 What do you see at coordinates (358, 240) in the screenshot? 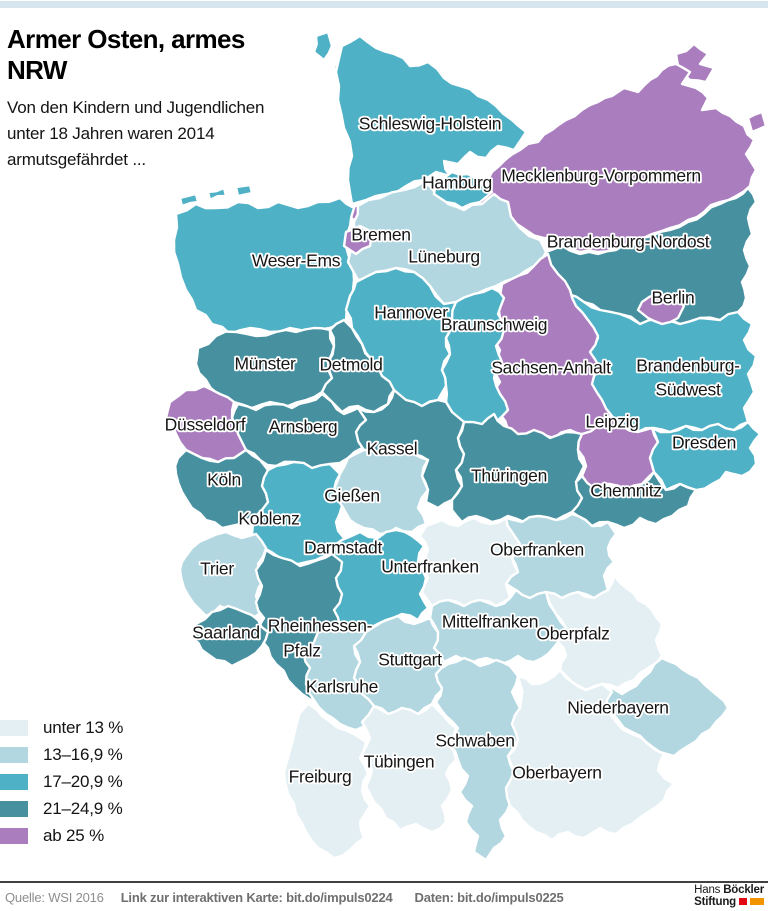
I see `region-bremen` at bounding box center [358, 240].